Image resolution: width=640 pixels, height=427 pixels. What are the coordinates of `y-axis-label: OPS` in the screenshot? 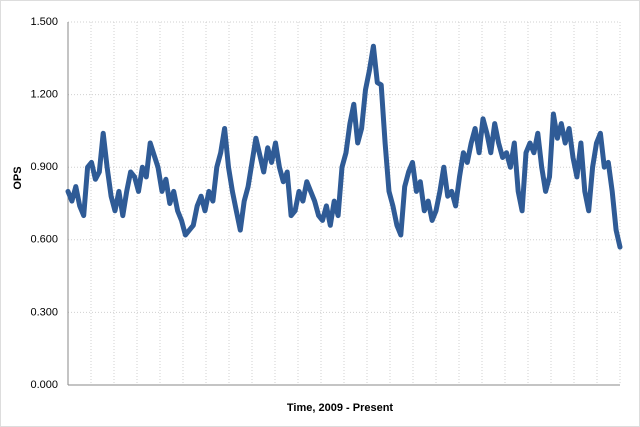 It's located at (18, 177).